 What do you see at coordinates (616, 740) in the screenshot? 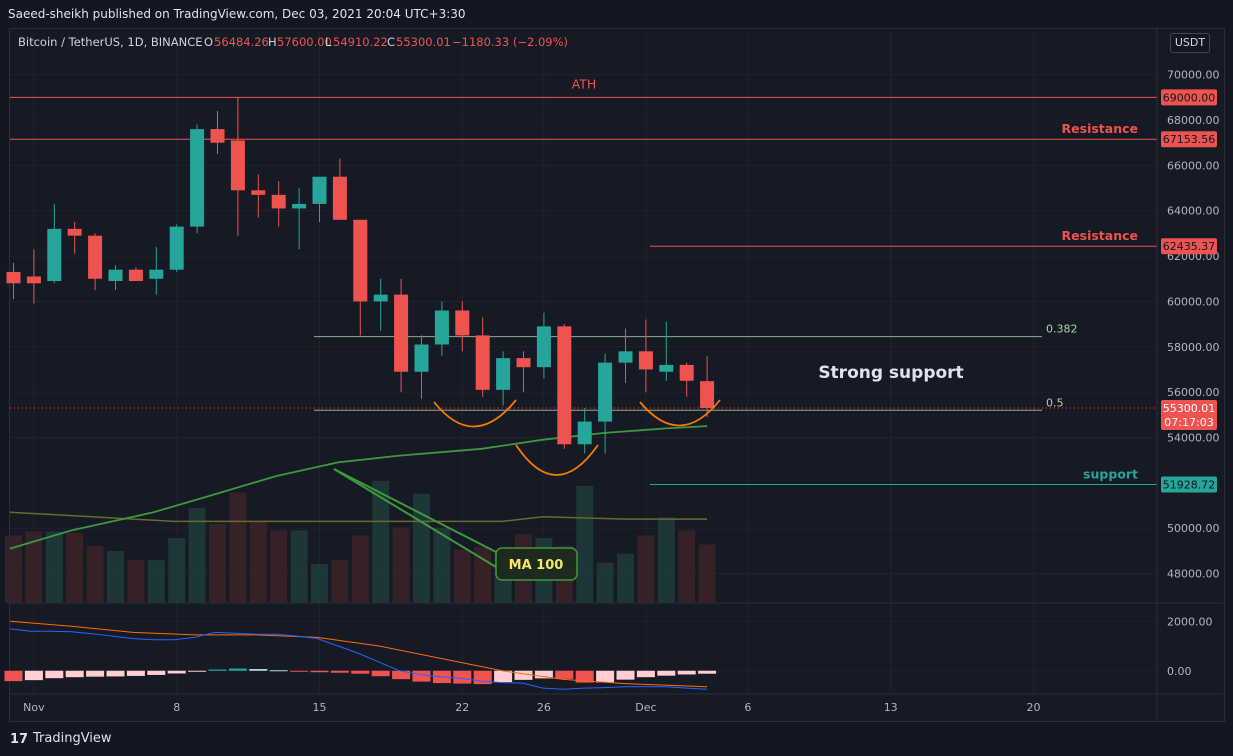
I see `footer: 17 TradingView` at bounding box center [616, 740].